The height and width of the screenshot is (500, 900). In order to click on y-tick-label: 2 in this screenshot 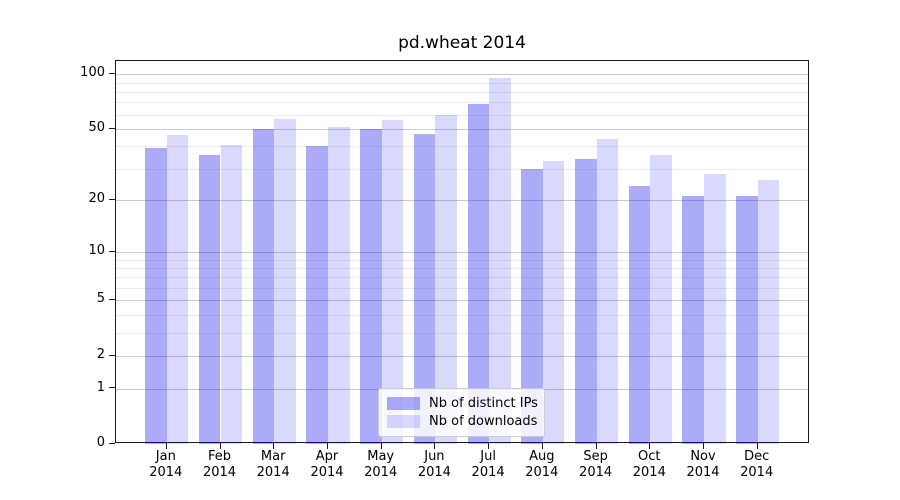, I will do `click(100, 354)`.